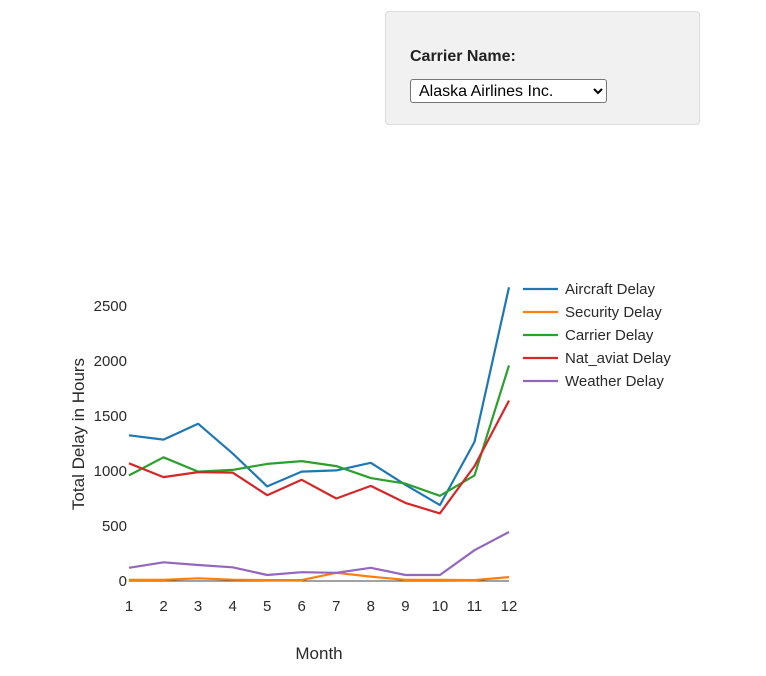 The height and width of the screenshot is (676, 766). What do you see at coordinates (614, 381) in the screenshot?
I see `legend-label: Weather Delay` at bounding box center [614, 381].